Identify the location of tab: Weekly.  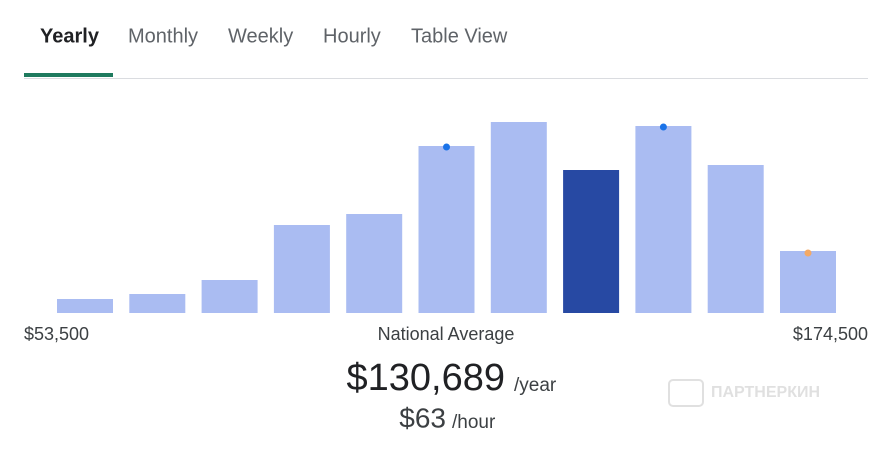
(260, 36).